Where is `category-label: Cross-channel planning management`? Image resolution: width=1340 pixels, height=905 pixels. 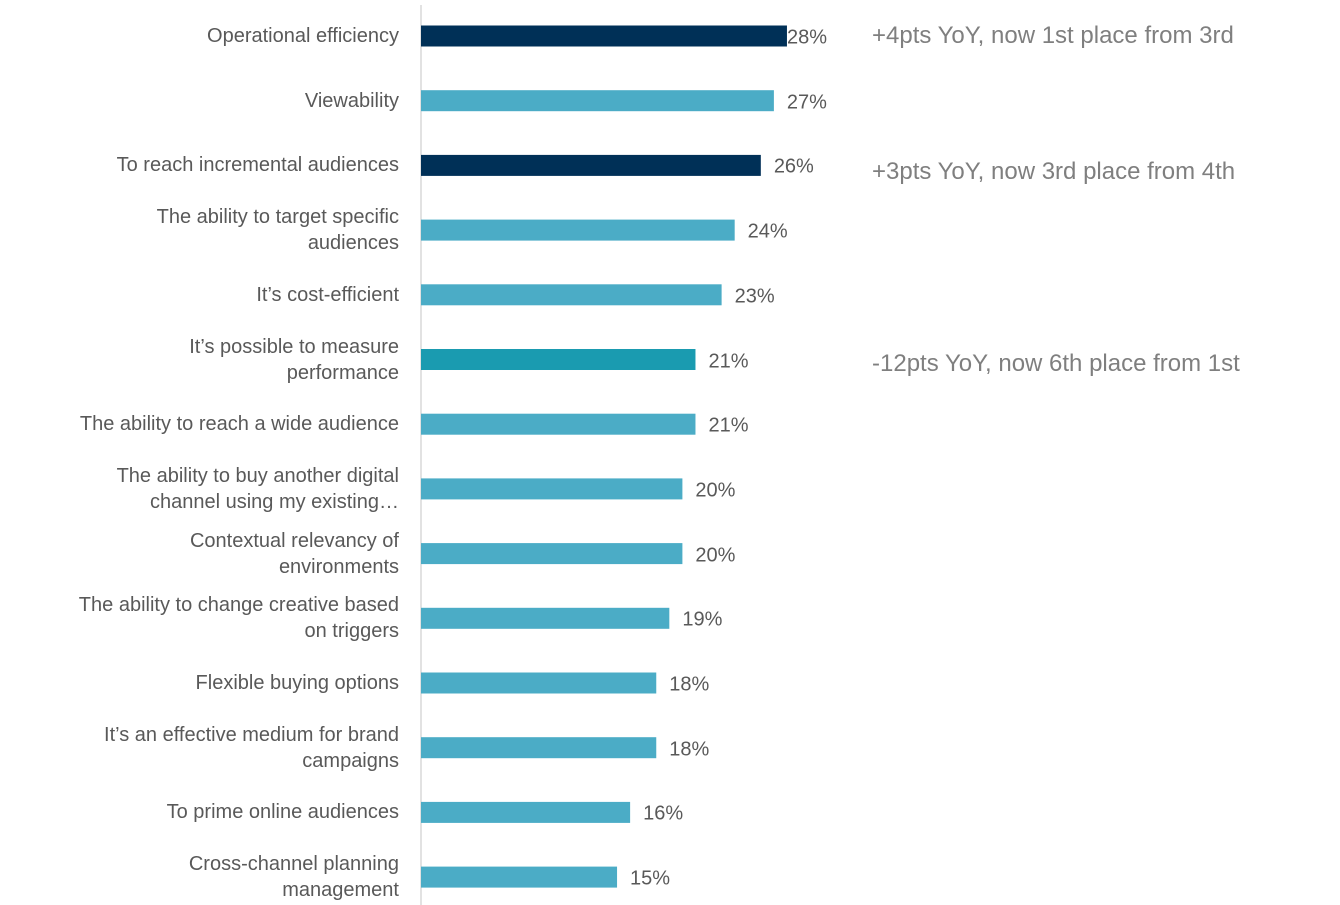 category-label: Cross-channel planning management is located at coordinates (293, 877).